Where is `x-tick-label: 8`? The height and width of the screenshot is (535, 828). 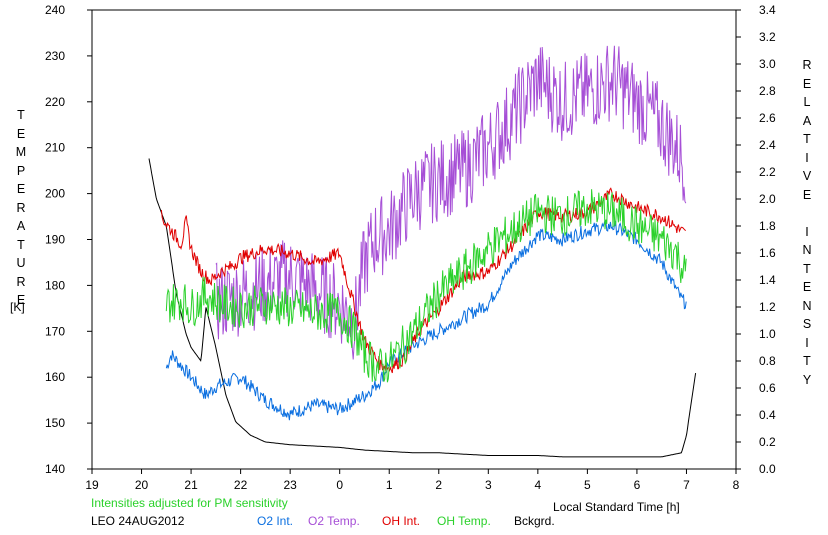
x-tick-label: 8 is located at coordinates (736, 485).